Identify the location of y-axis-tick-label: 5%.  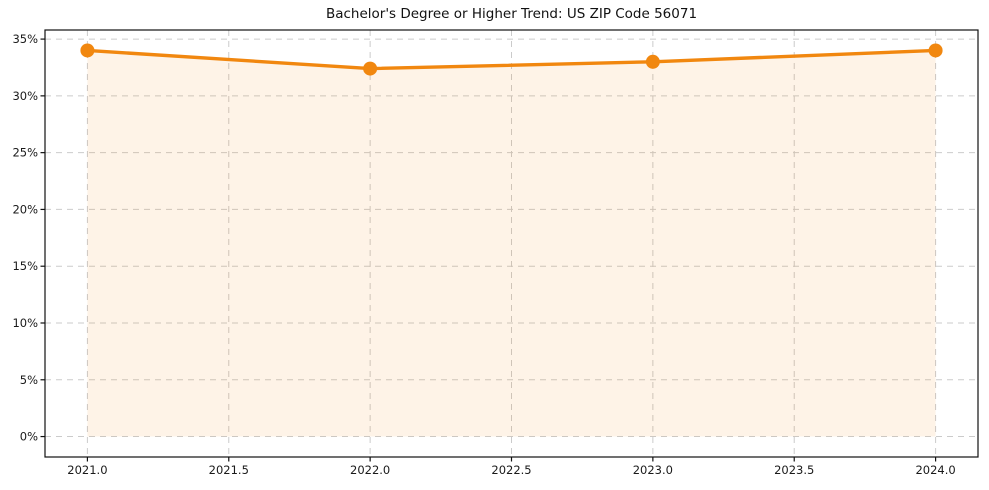
(29, 380).